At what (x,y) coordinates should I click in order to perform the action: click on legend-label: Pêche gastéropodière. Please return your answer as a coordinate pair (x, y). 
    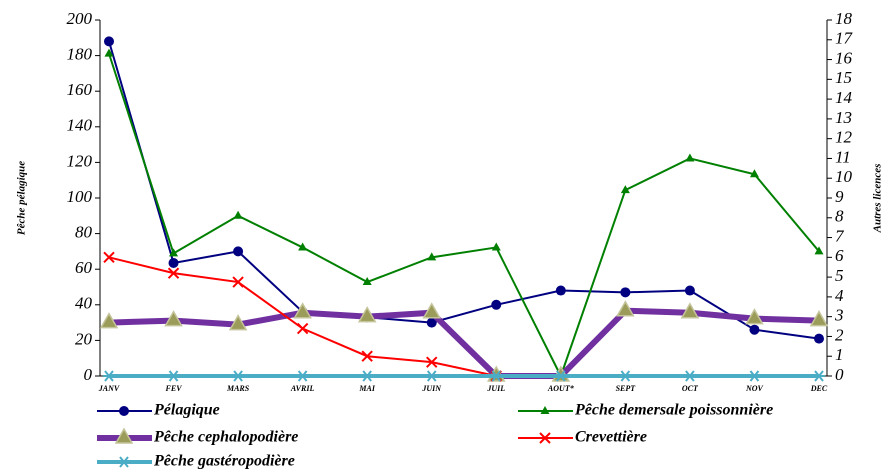
    Looking at the image, I should click on (224, 461).